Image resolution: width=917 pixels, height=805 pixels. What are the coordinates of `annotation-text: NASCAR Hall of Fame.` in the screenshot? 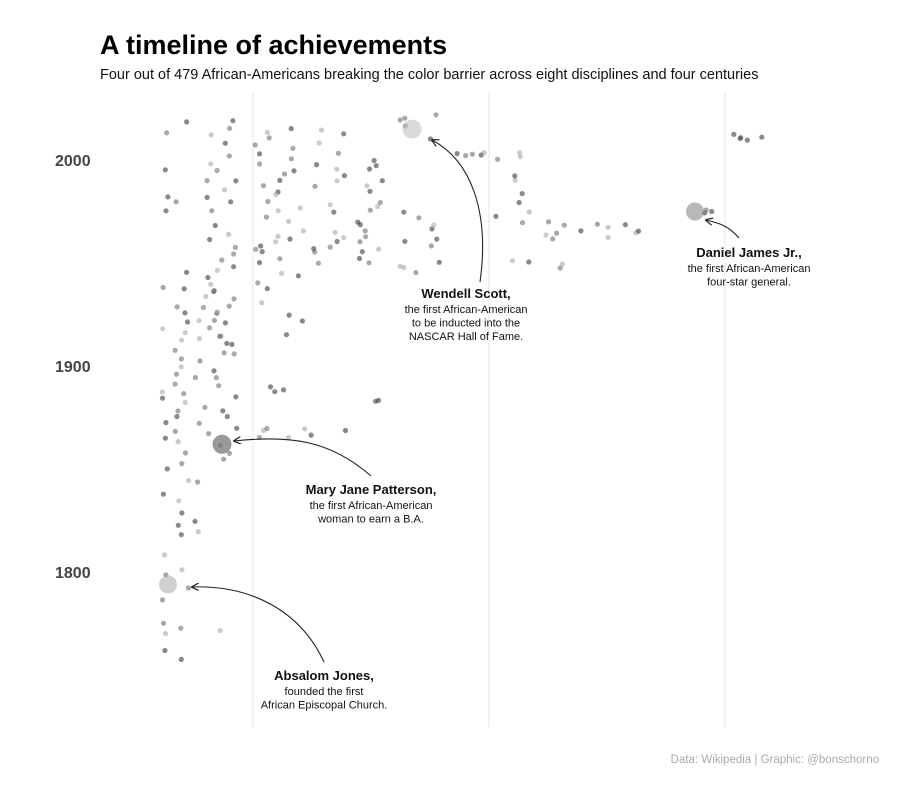 It's located at (466, 337).